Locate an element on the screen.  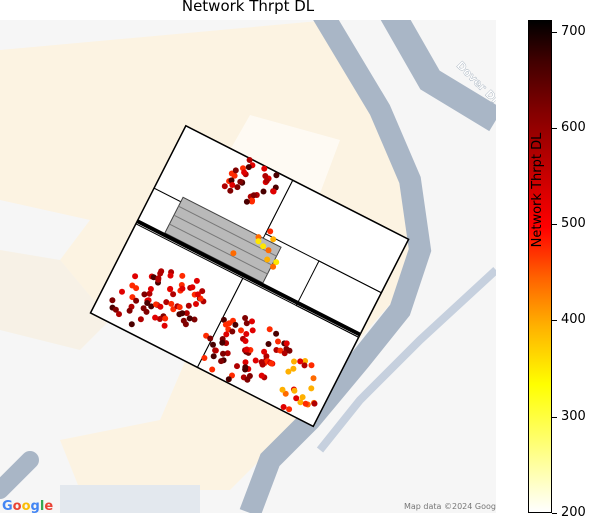
map-title: Network Thrpt DL is located at coordinates (248, 7).